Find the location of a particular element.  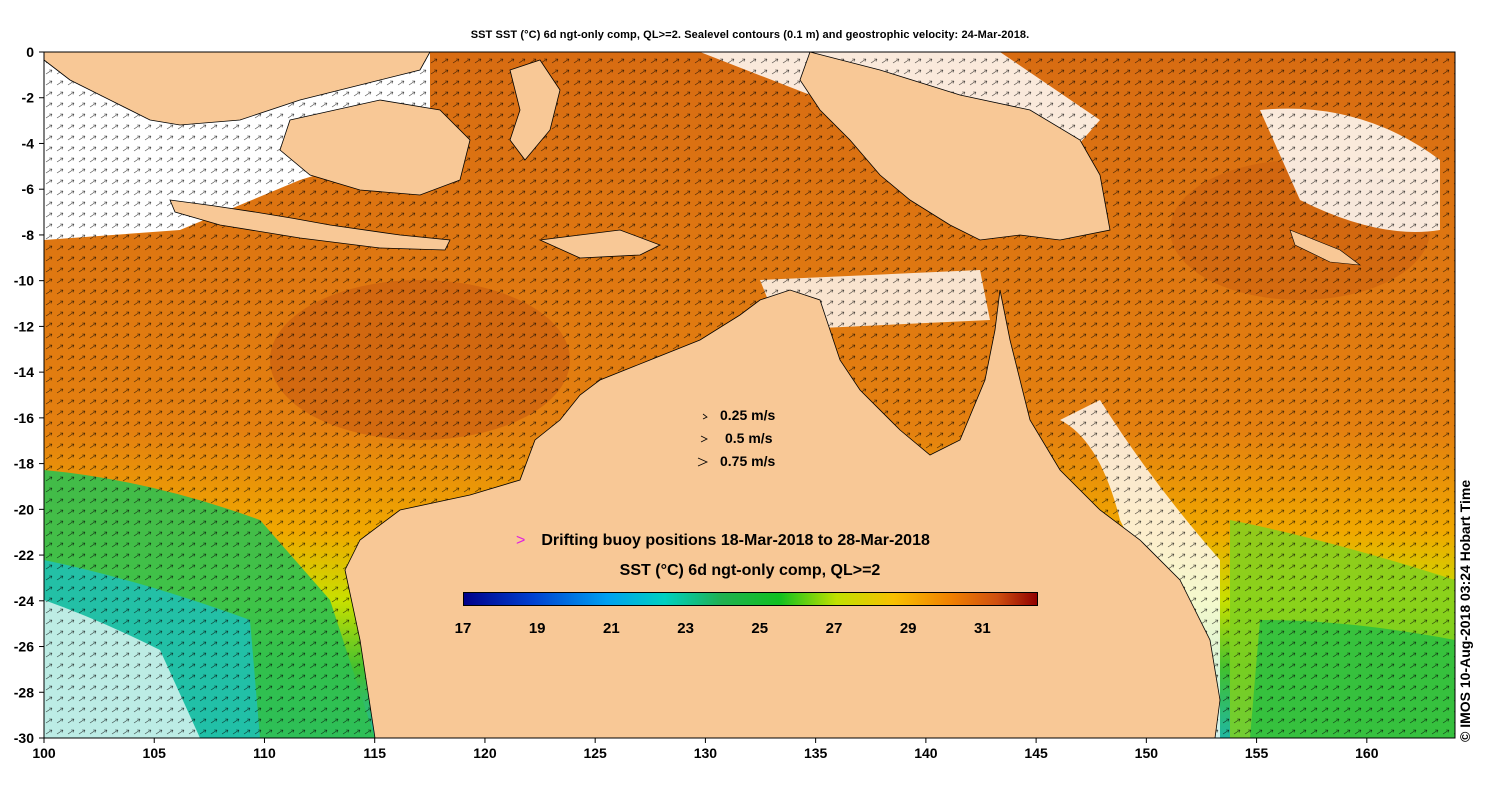

y-tick-label: -26 is located at coordinates (24, 647).